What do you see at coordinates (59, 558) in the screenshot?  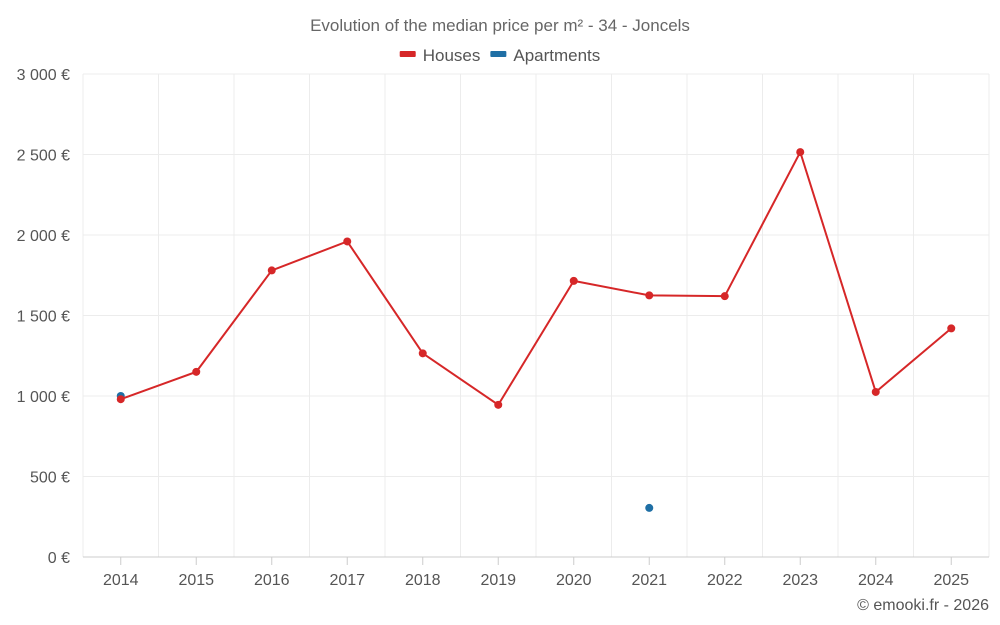 I see `y-tick-label: 0 €` at bounding box center [59, 558].